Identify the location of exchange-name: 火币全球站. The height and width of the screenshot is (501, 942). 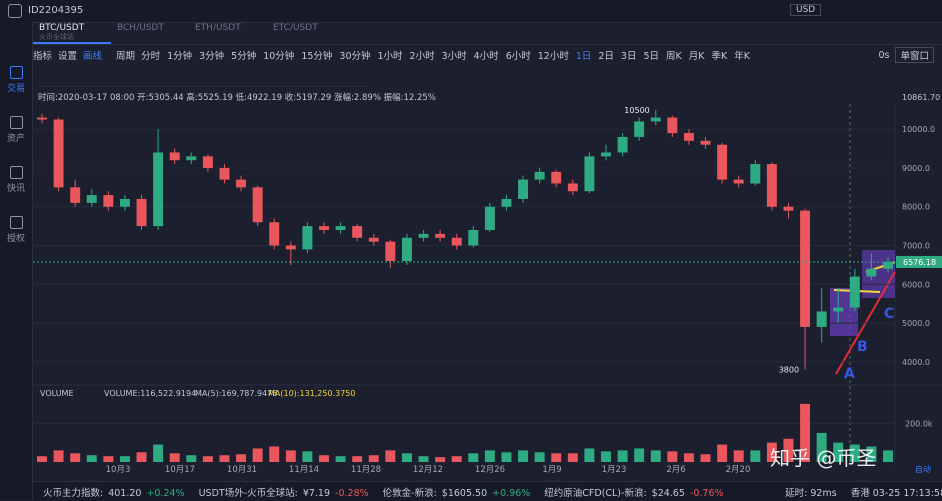
(56, 36).